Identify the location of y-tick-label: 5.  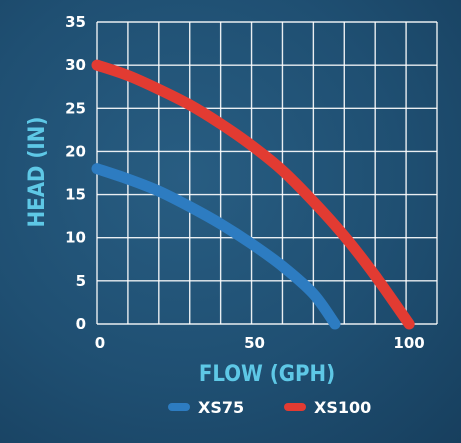
(81, 281).